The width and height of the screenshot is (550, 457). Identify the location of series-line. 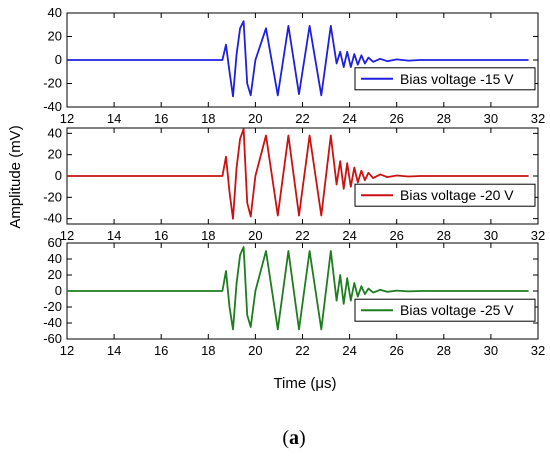
(298, 59).